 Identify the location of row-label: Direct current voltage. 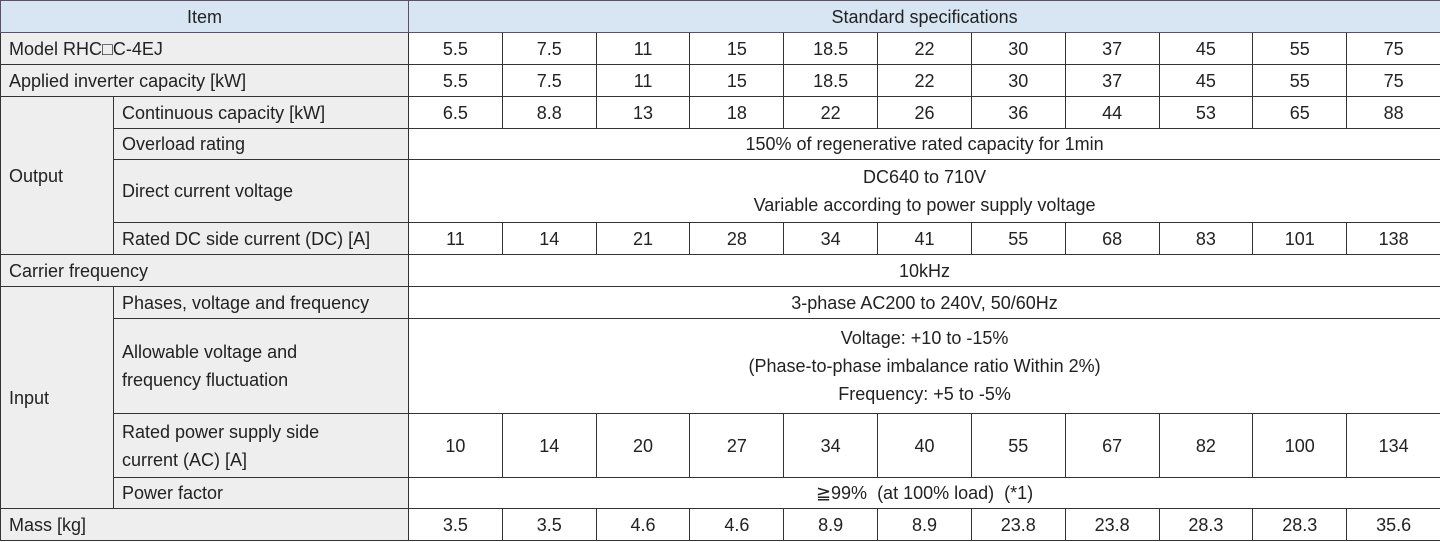
(261, 191).